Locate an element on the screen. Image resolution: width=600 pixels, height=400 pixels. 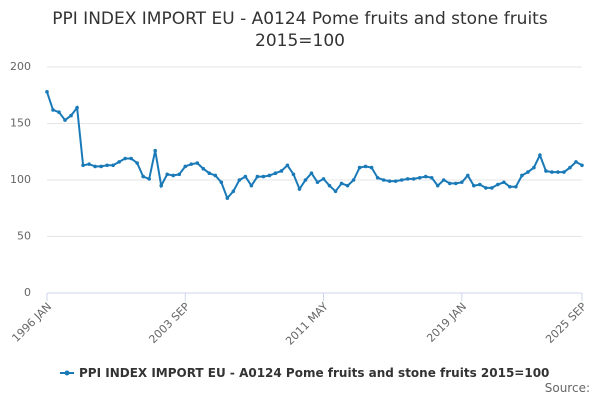
x-tick-label: 2011 MAY is located at coordinates (307, 324).